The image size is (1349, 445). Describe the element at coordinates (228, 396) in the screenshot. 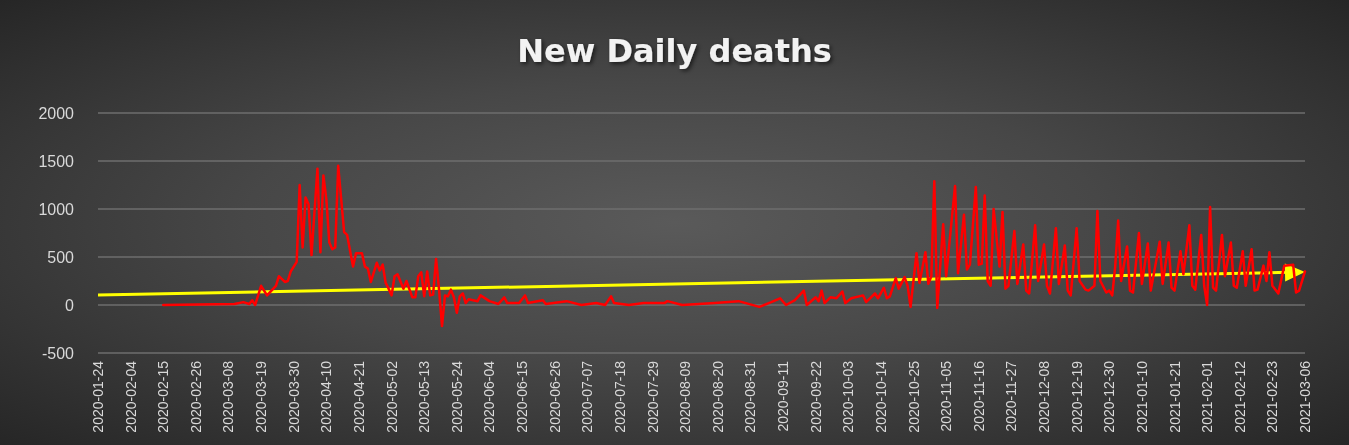

I see `x-tick-label: 2020-03-08` at that location.